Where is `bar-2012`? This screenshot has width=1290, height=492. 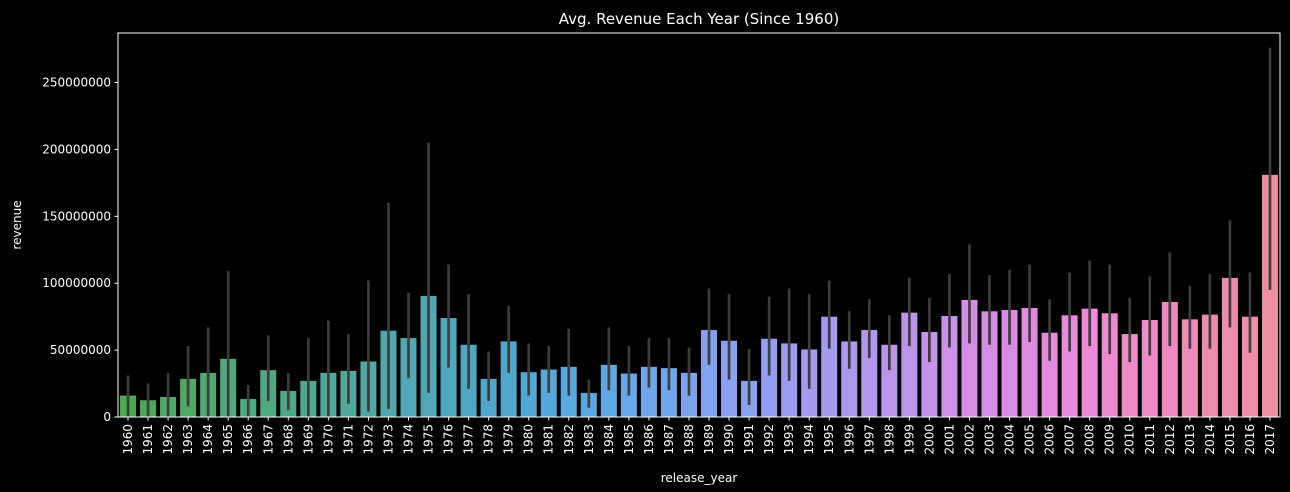
bar-2012 is located at coordinates (1169, 359).